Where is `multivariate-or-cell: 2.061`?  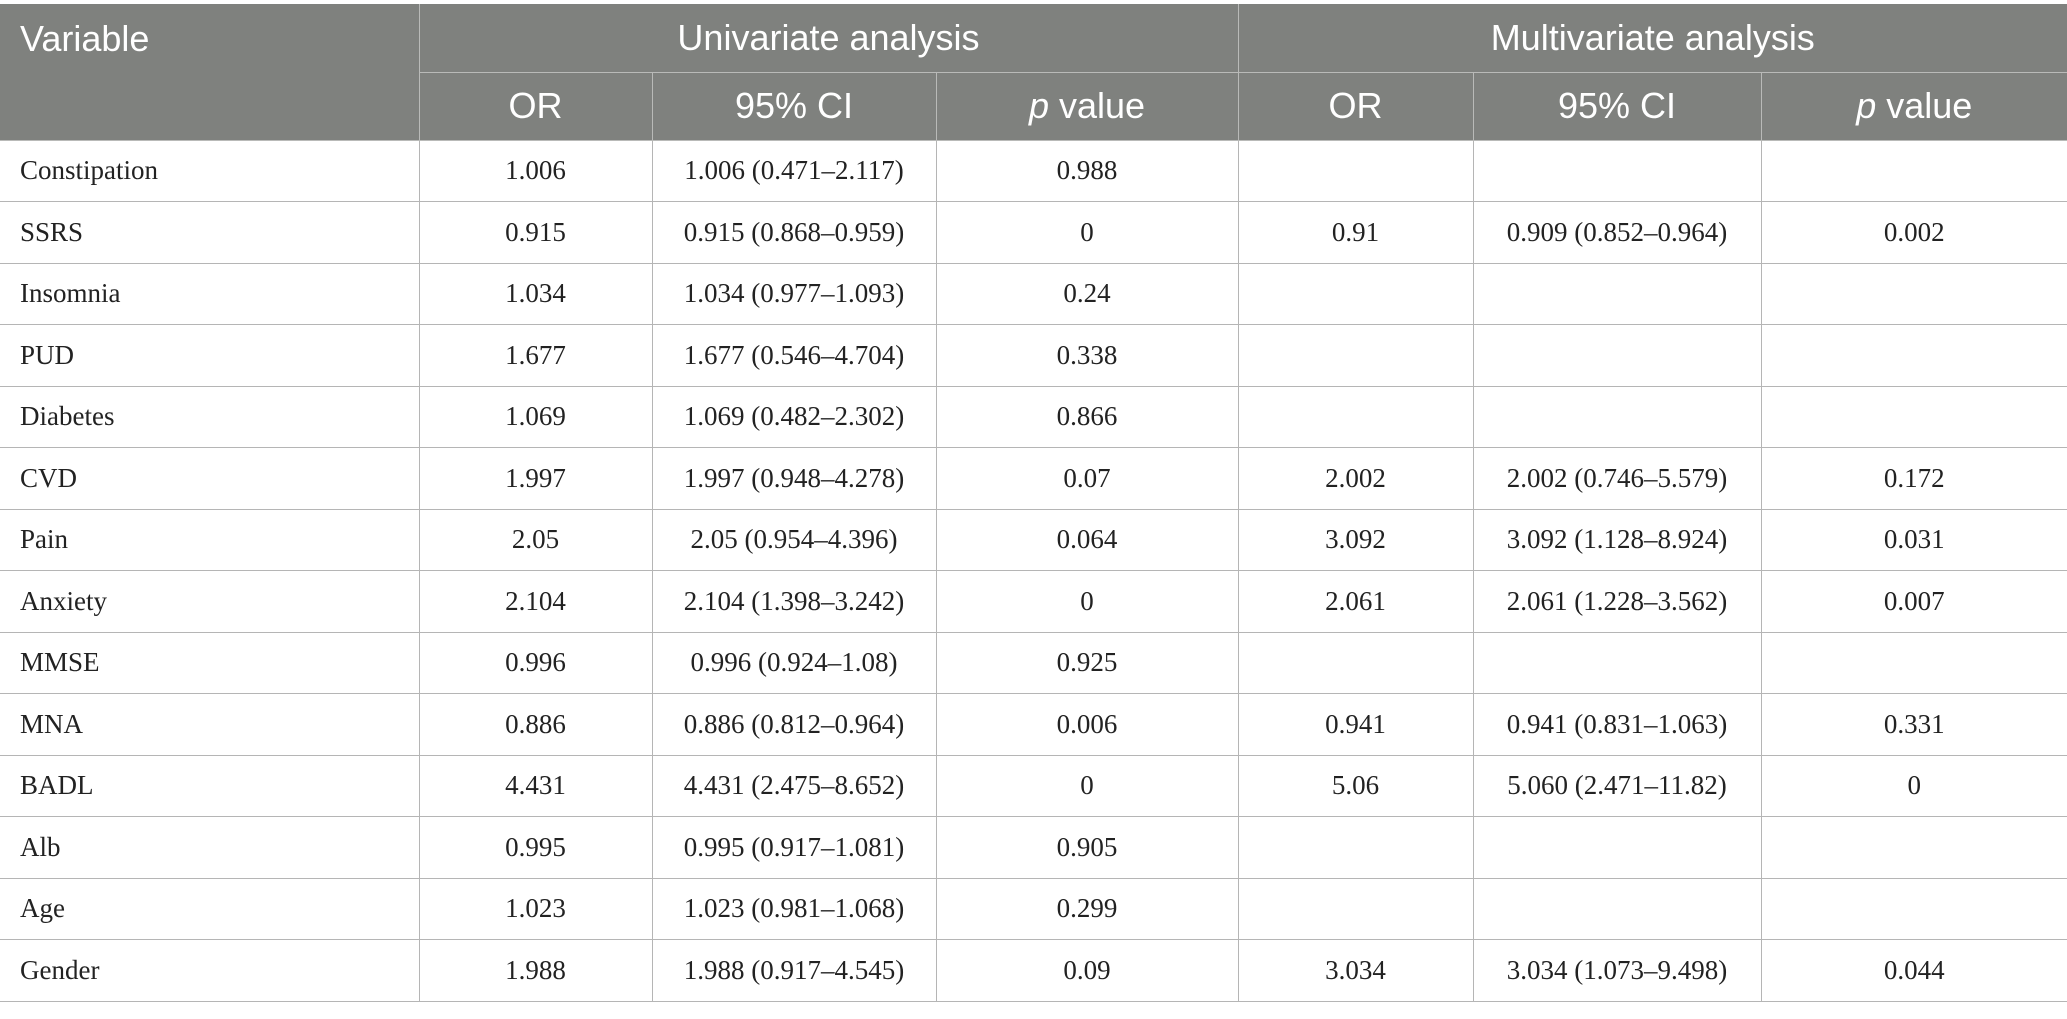
multivariate-or-cell: 2.061 is located at coordinates (1356, 601).